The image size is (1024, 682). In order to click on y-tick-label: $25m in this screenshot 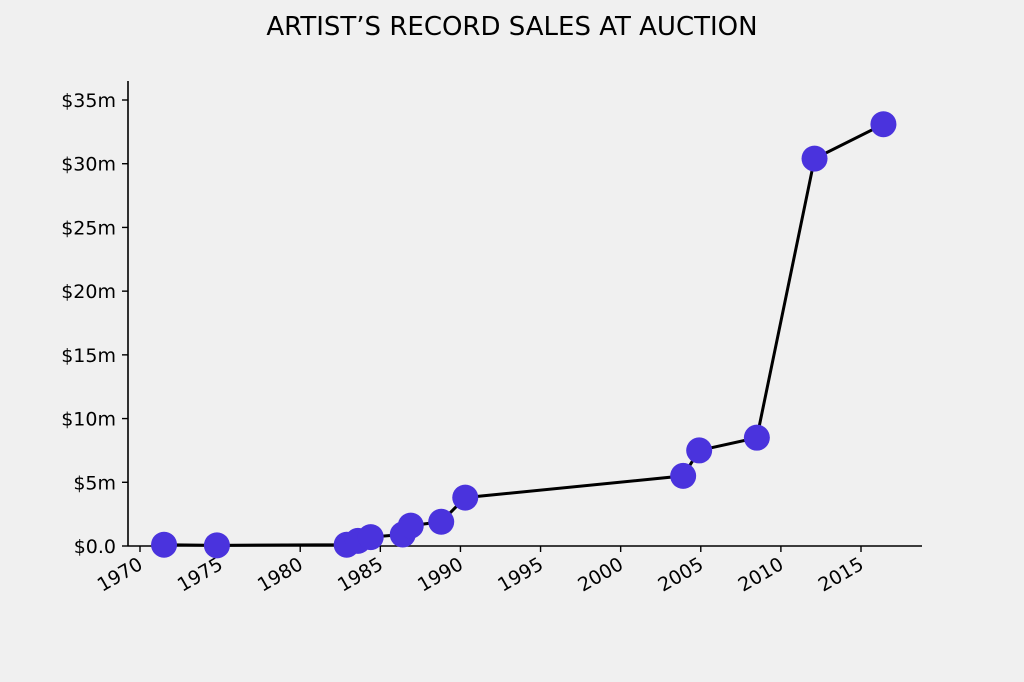, I will do `click(88, 228)`.